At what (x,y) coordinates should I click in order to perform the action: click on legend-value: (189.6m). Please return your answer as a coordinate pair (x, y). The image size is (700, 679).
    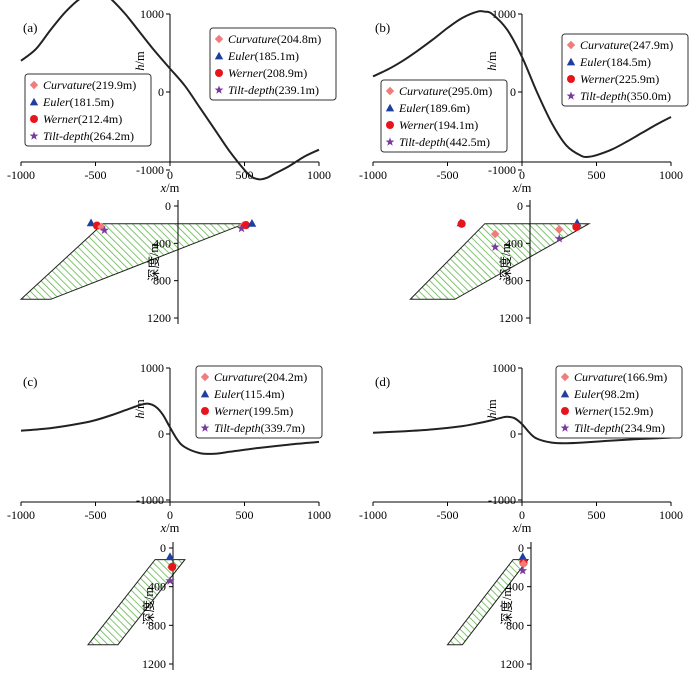
    Looking at the image, I should click on (448, 108).